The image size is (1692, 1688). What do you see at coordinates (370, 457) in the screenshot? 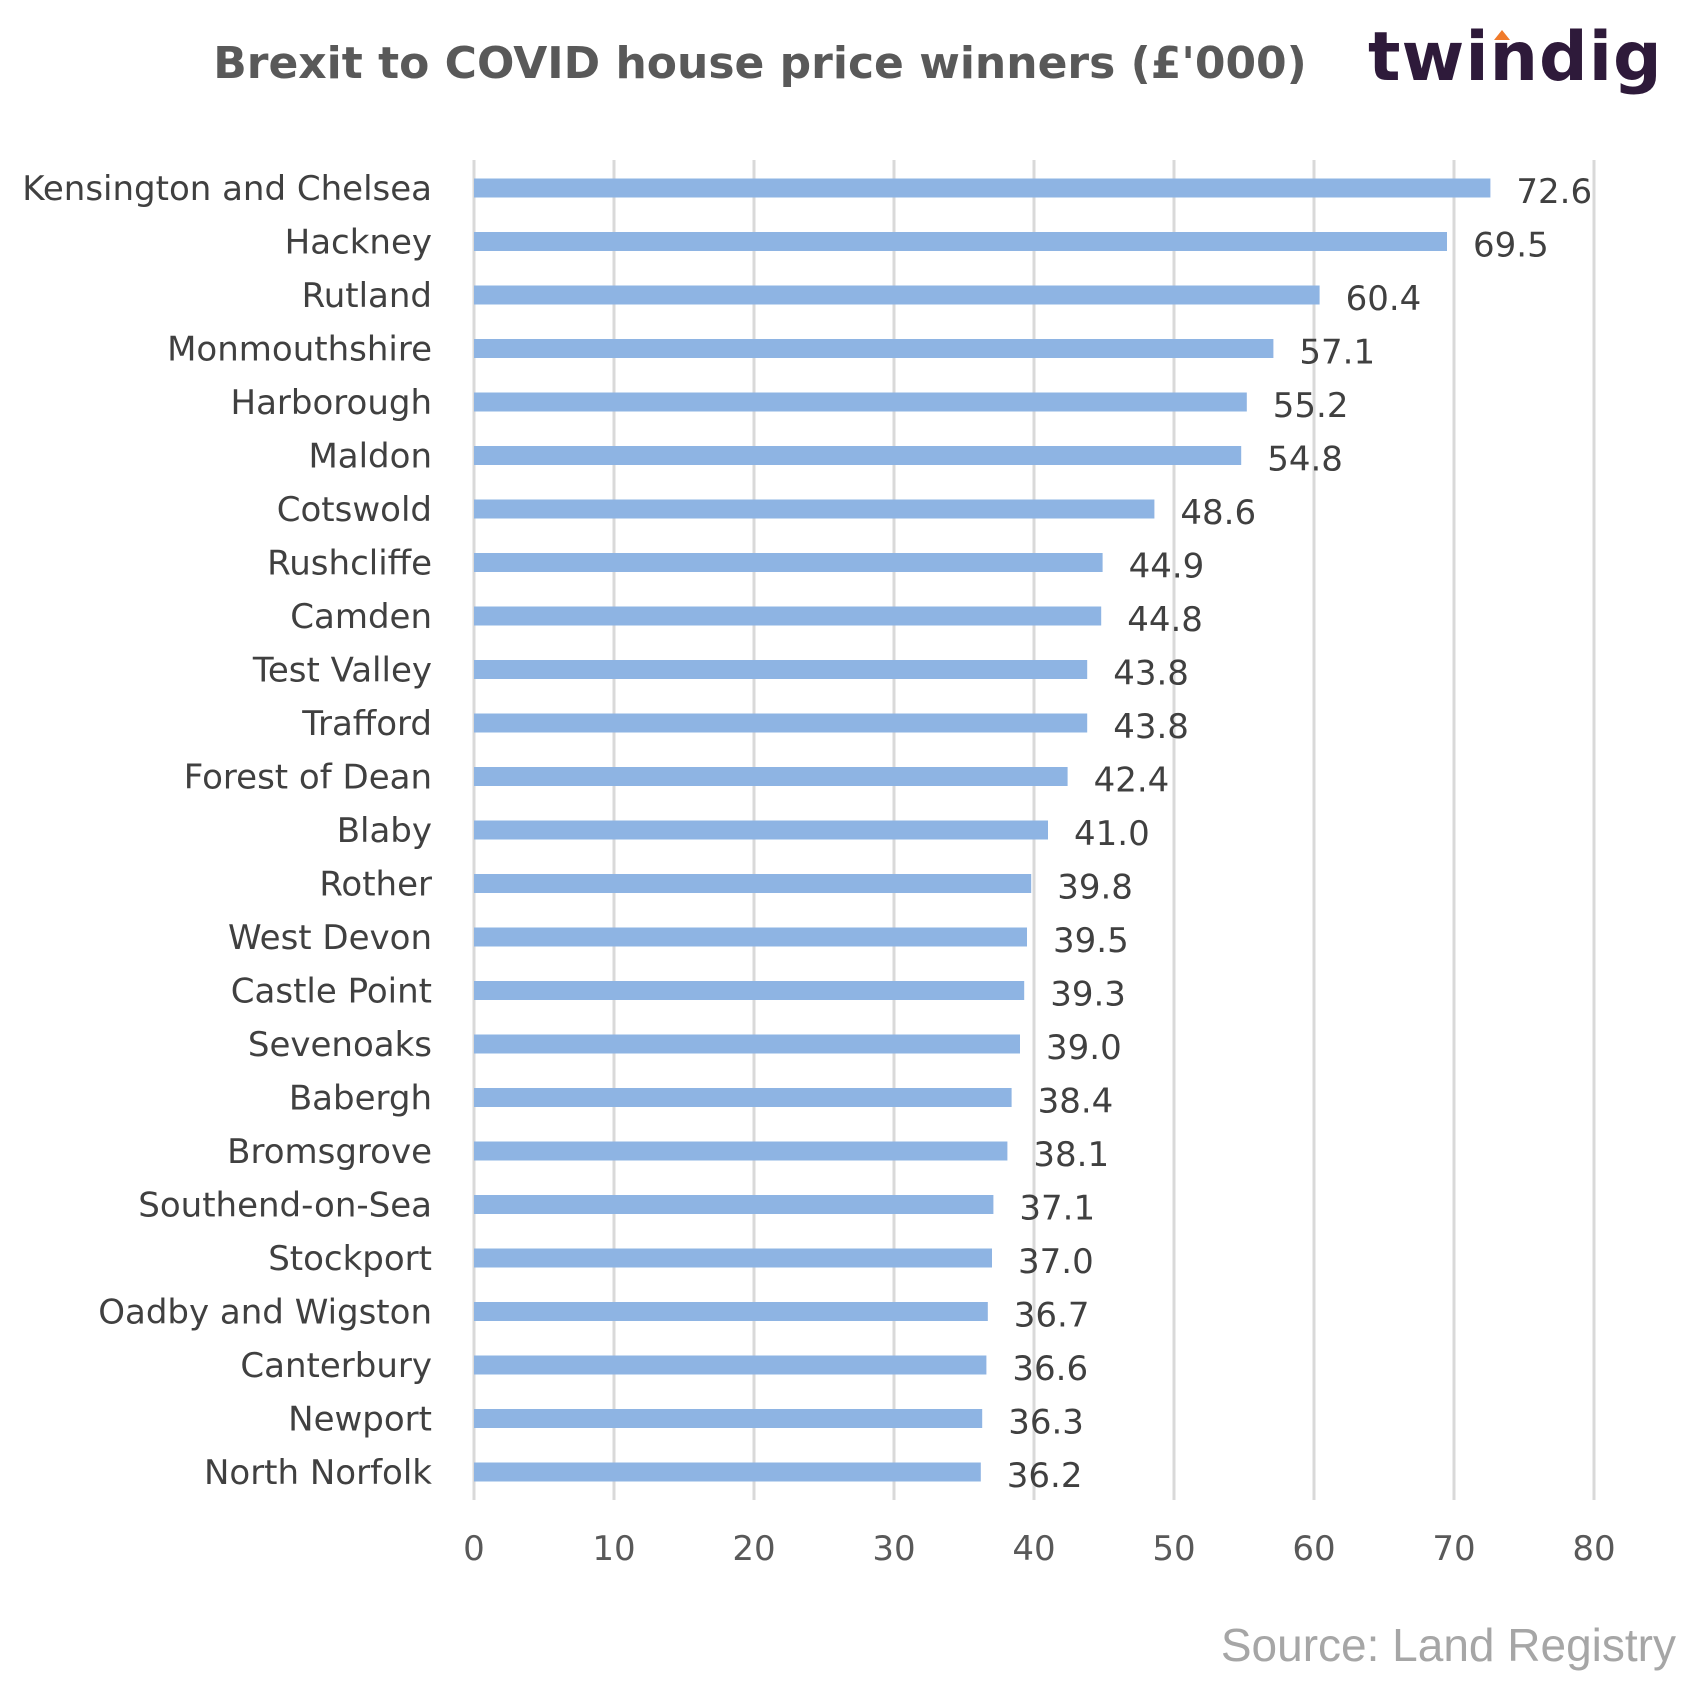
I see `category-label: Maldon` at bounding box center [370, 457].